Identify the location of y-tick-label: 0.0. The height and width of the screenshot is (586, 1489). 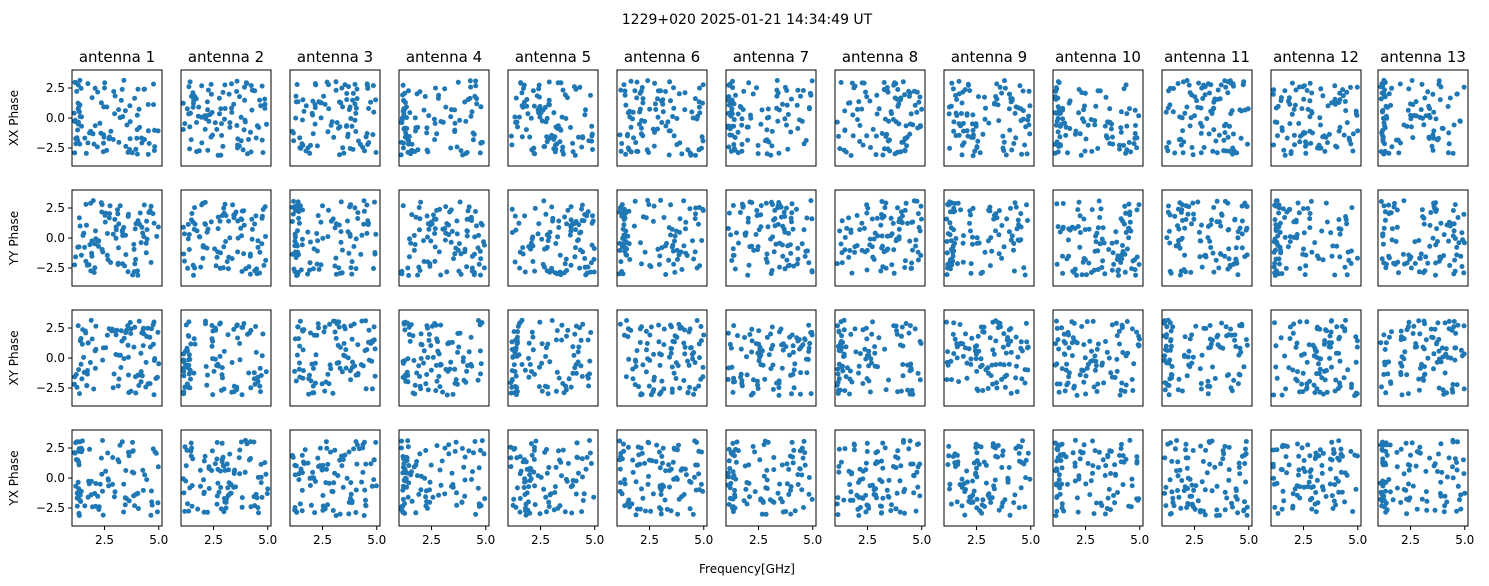
(55, 358).